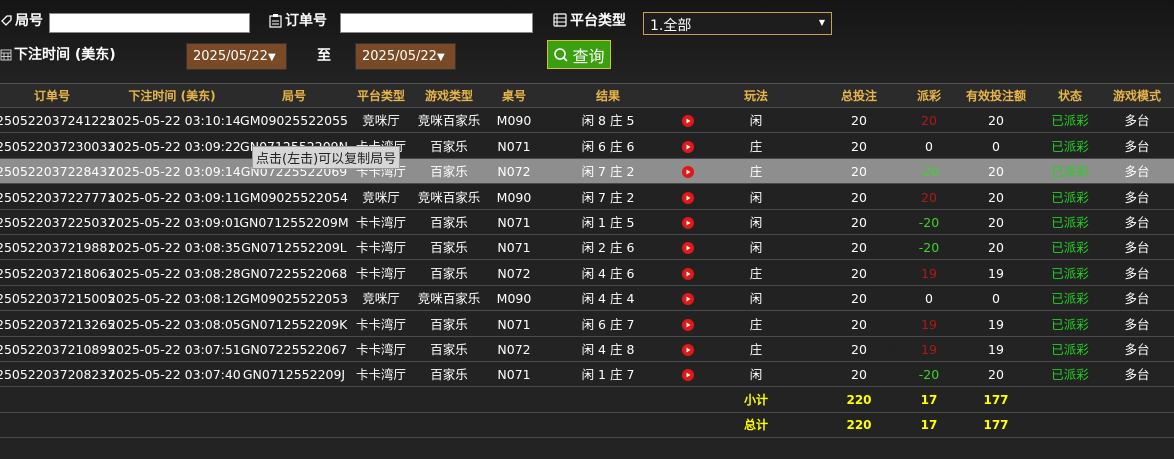 The width and height of the screenshot is (1174, 459). What do you see at coordinates (172, 96) in the screenshot?
I see `header-cell: 下注时间 (美东)` at bounding box center [172, 96].